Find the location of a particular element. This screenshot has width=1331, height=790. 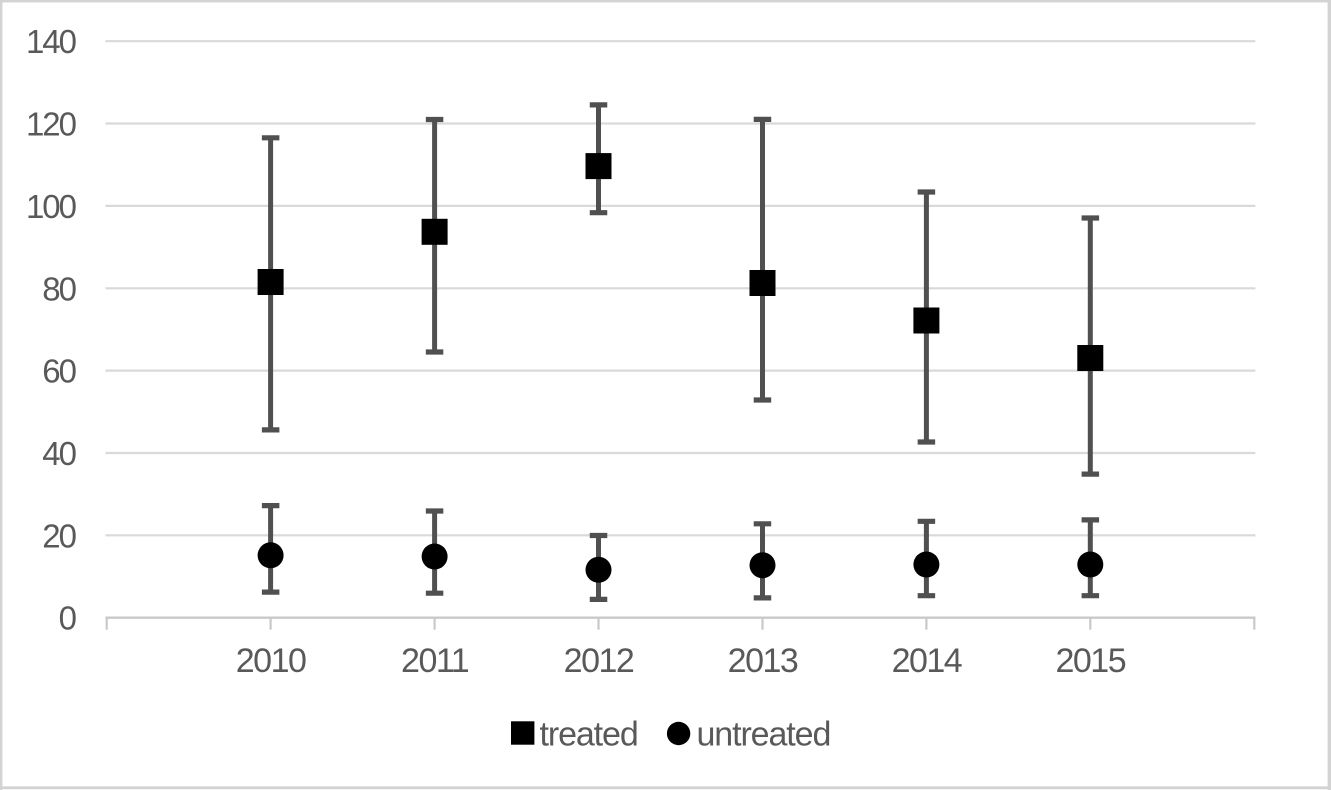

svg-text: 100 is located at coordinates (51, 206).